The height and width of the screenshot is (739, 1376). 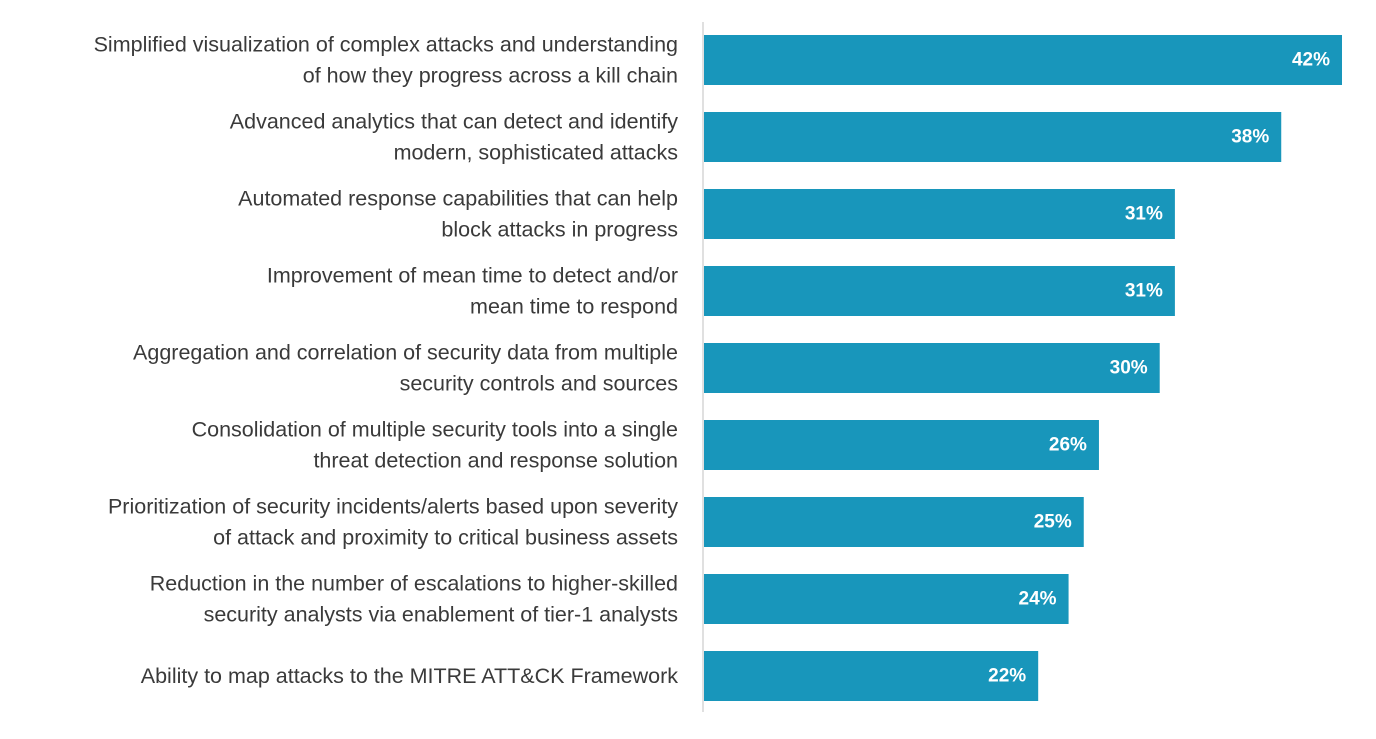 I want to click on category-label: modern, sophisticated attacks, so click(x=536, y=153).